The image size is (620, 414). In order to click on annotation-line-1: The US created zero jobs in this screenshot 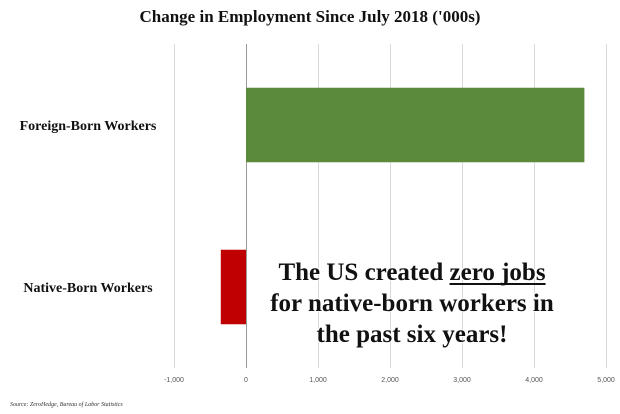, I will do `click(411, 272)`.